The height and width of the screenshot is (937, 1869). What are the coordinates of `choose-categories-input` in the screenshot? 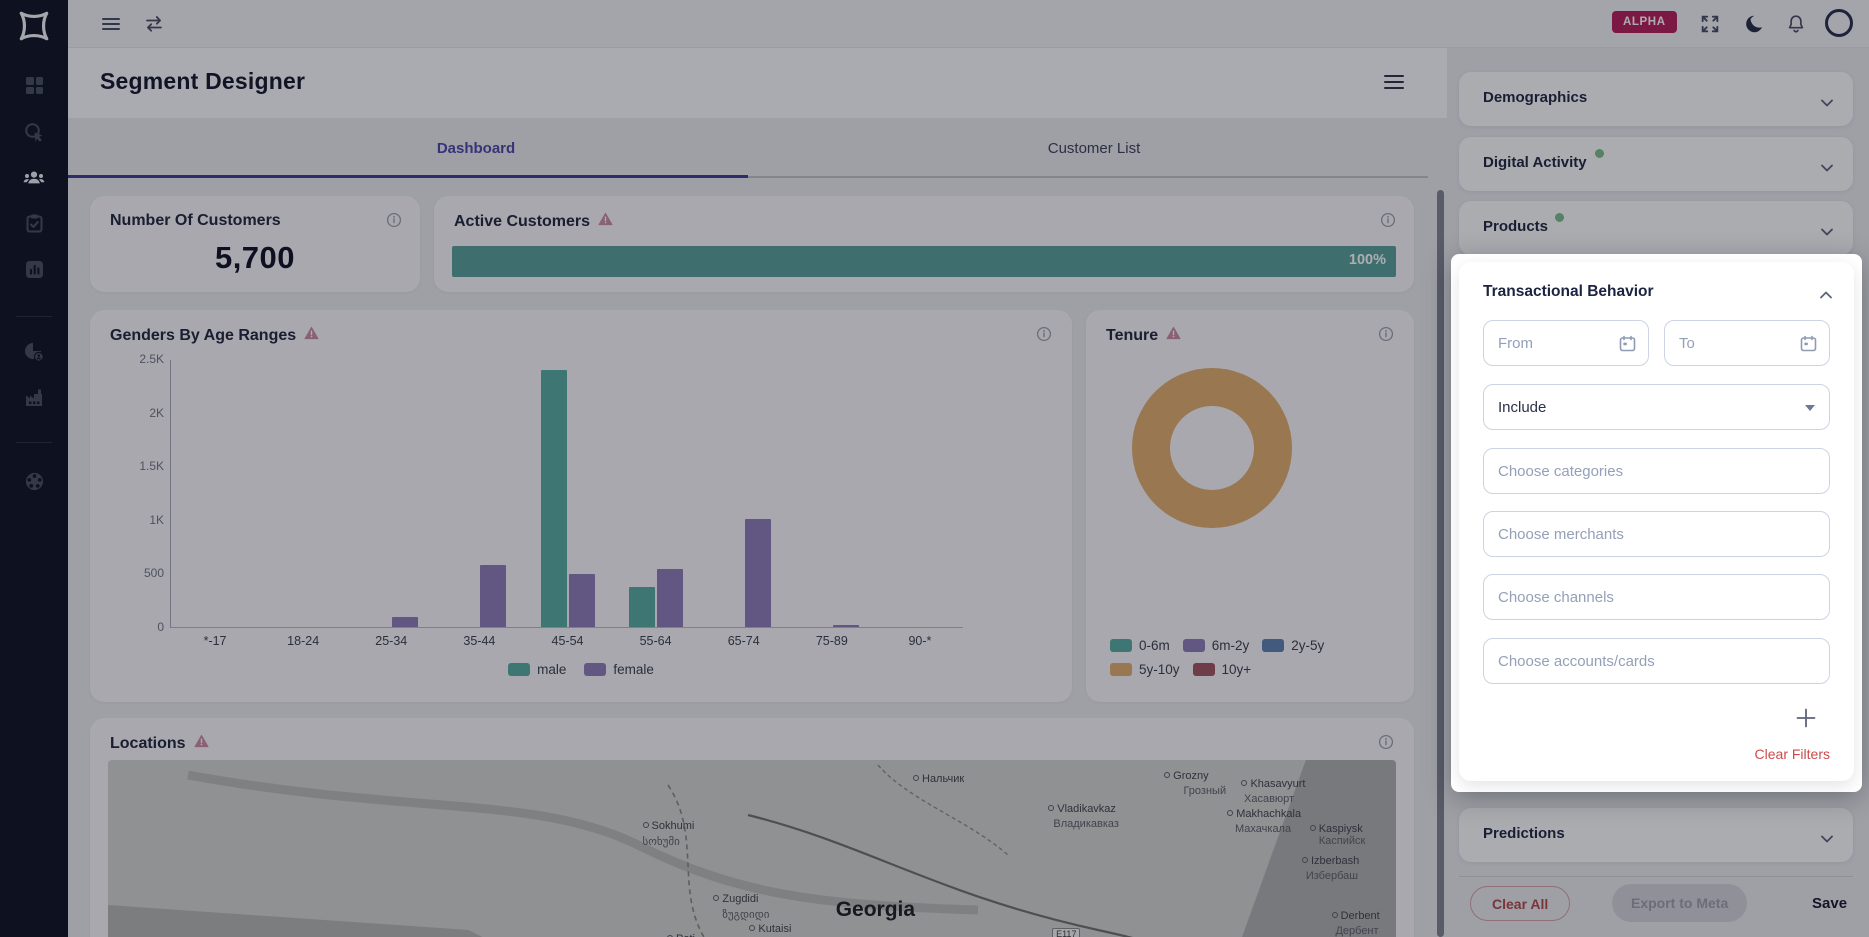 It's located at (1656, 471).